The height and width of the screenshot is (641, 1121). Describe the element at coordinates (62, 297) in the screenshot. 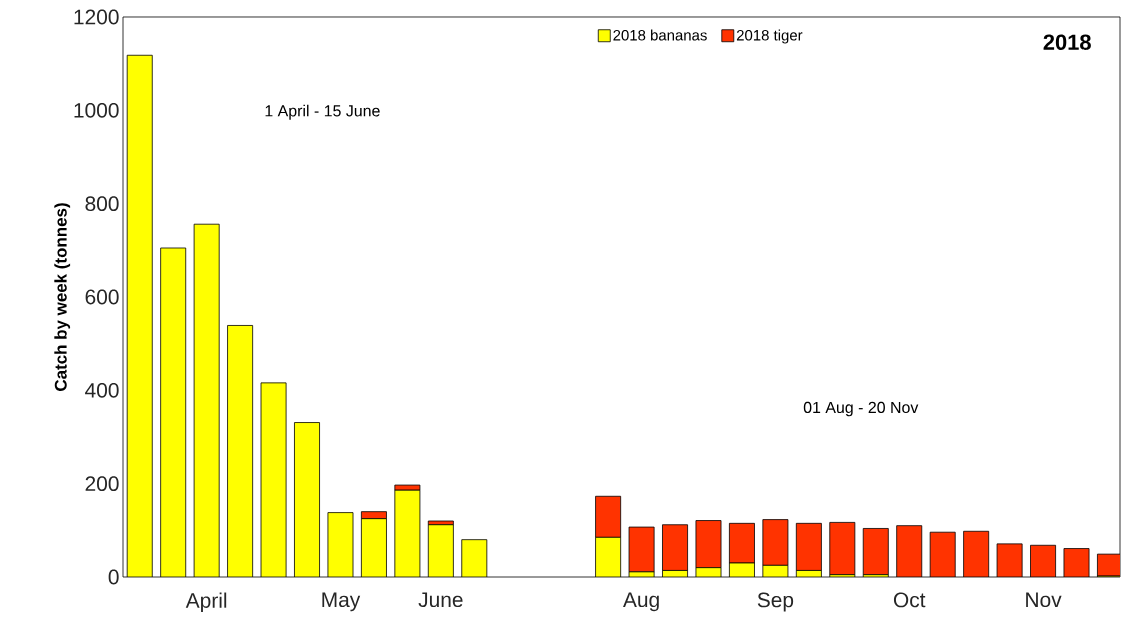

I see `y-axis-title: Catch by week (tonnes)` at that location.